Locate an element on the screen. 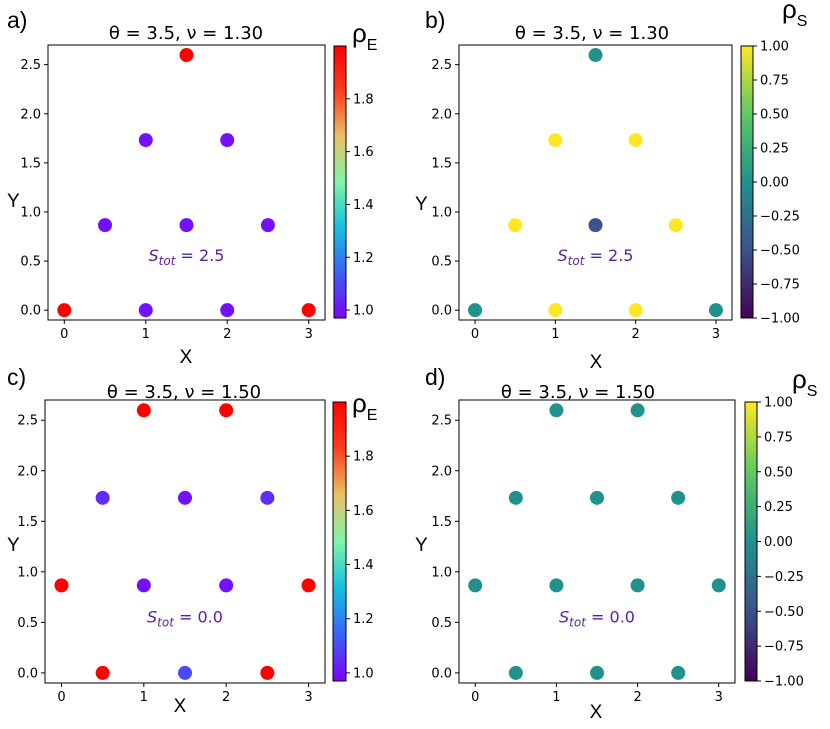  colorbar-tick-label: 1.00 is located at coordinates (778, 403).